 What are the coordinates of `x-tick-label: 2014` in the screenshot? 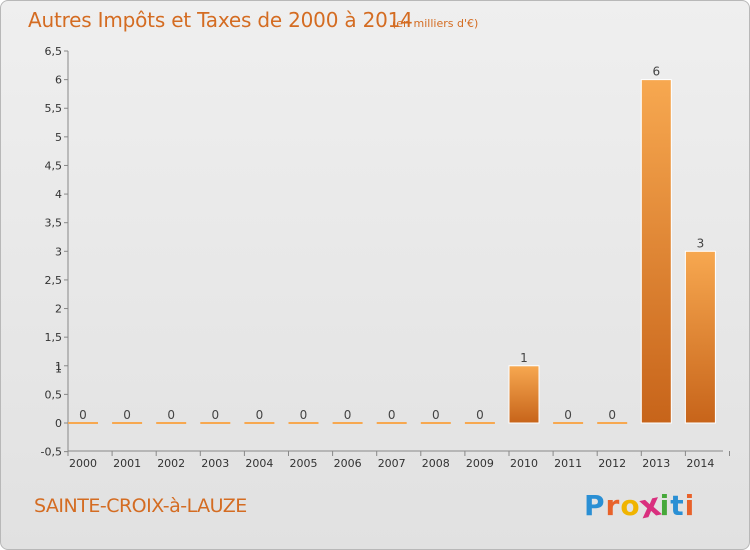 It's located at (700, 463).